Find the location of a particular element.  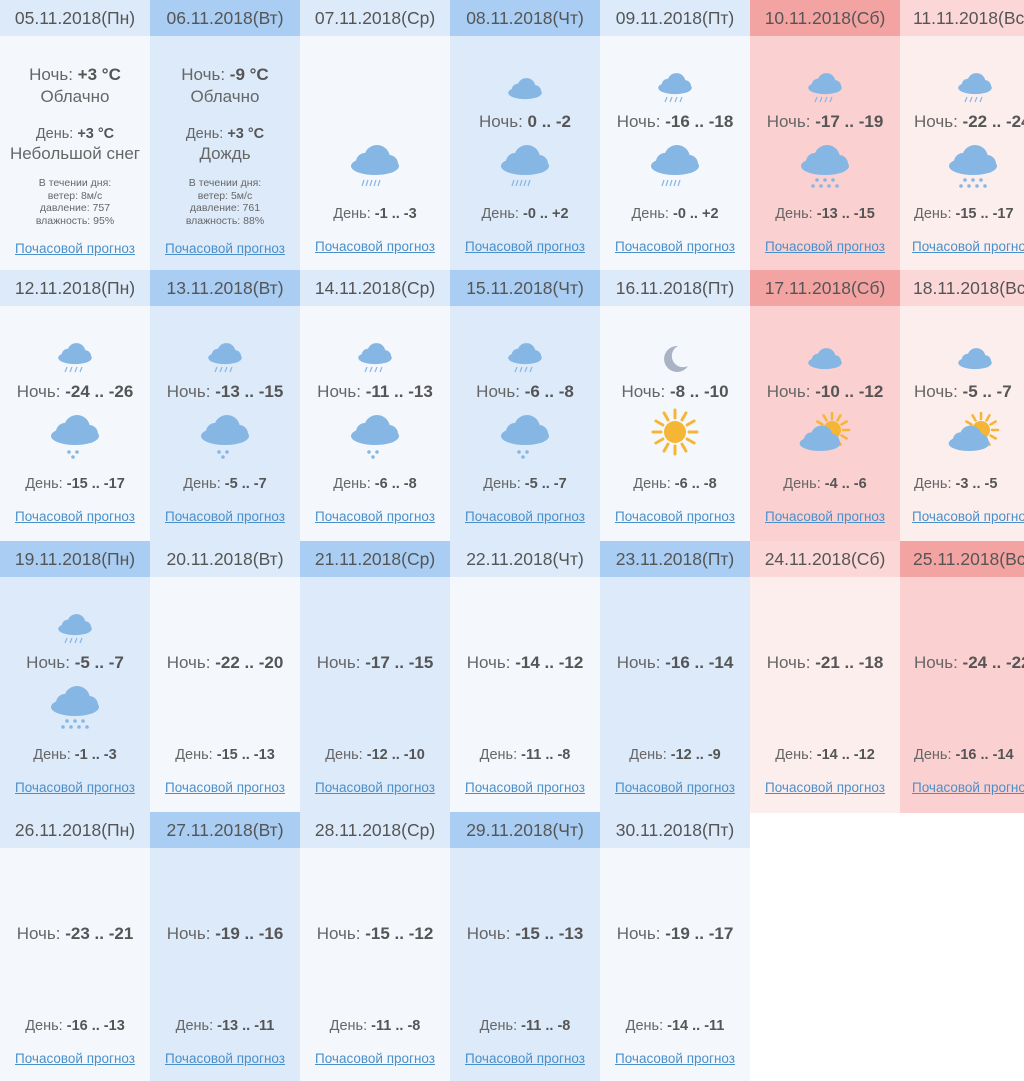

day-temp-value: -15 .. -17 is located at coordinates (984, 214).